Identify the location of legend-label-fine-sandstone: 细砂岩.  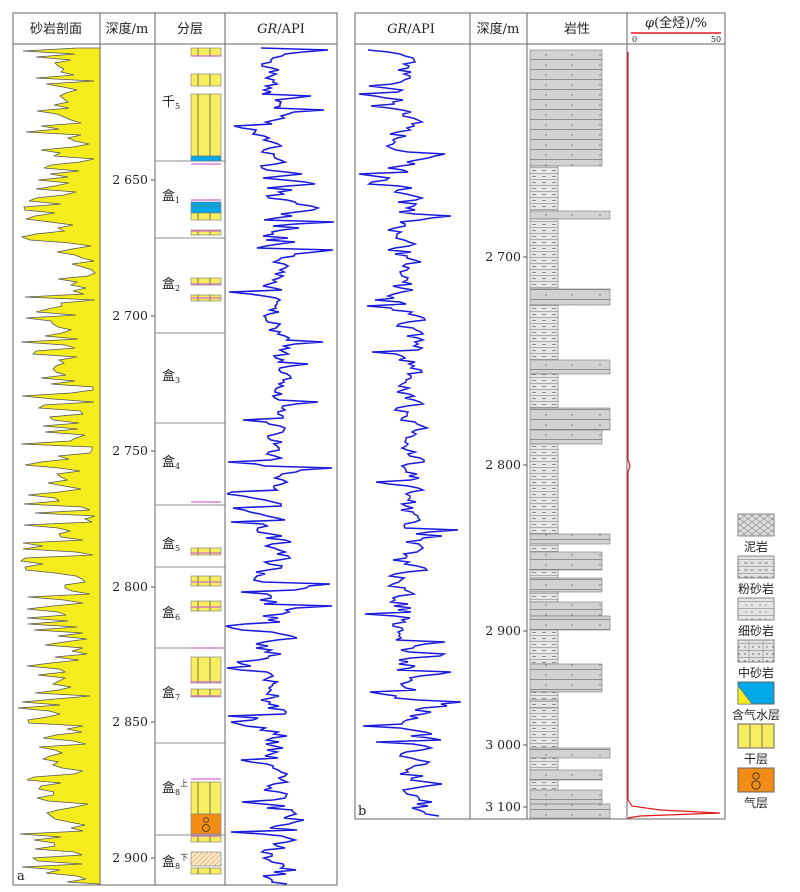
(756, 630).